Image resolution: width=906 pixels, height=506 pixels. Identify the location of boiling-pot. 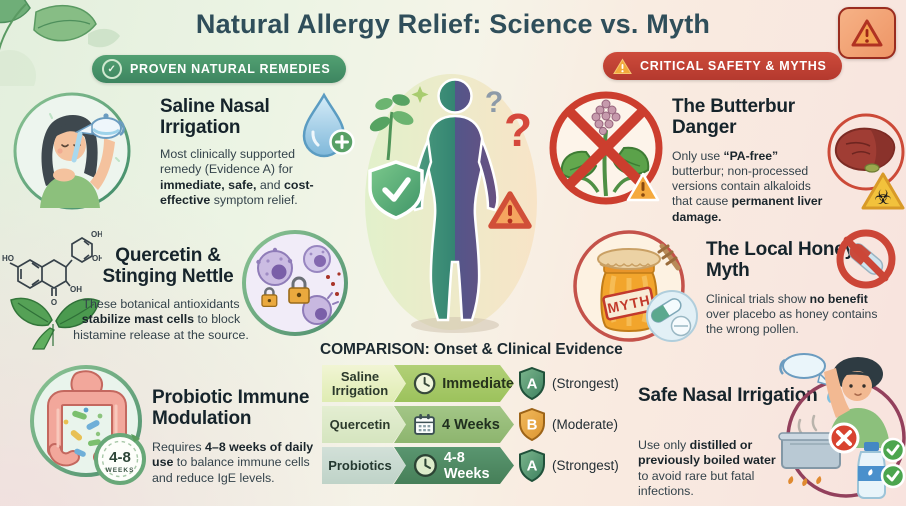
(811, 450).